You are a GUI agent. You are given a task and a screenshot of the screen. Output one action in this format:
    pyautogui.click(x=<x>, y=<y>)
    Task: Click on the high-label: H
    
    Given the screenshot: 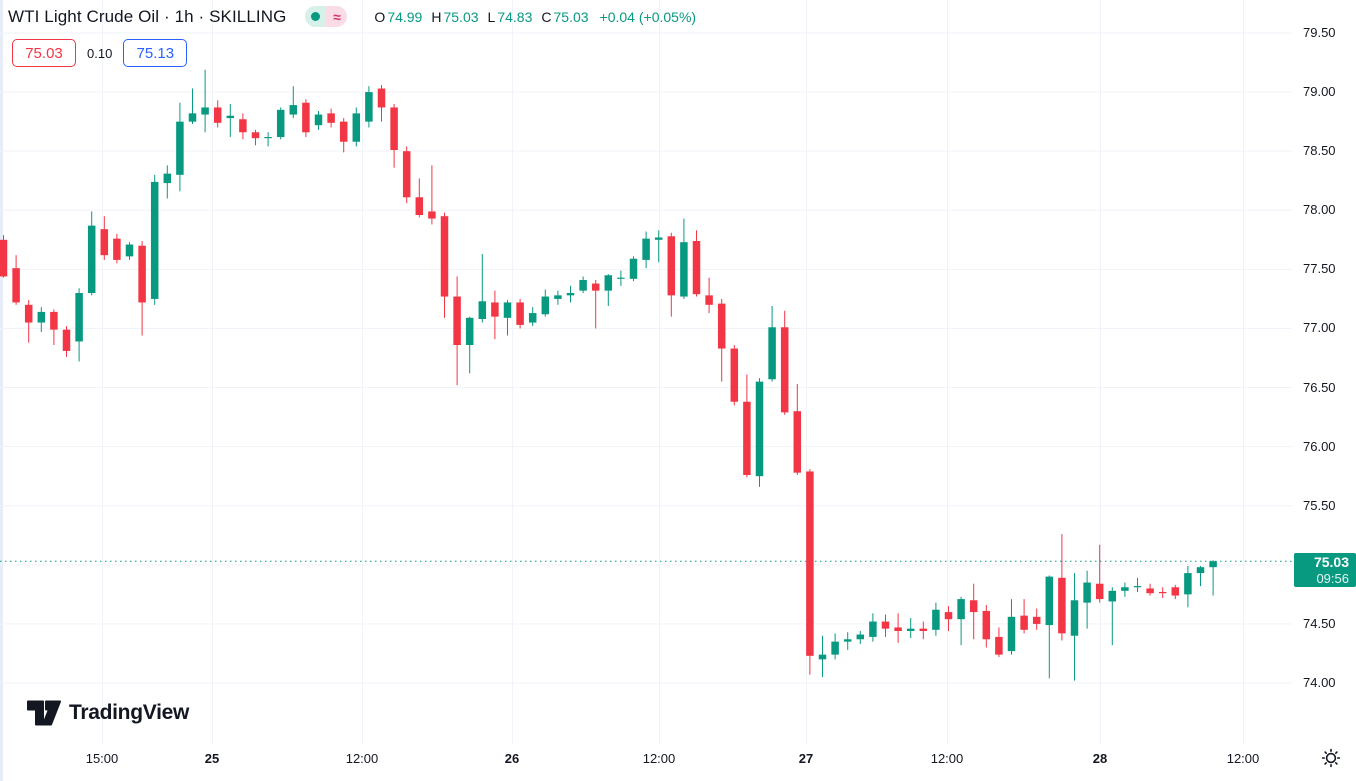 What is the action you would take?
    pyautogui.click(x=436, y=16)
    